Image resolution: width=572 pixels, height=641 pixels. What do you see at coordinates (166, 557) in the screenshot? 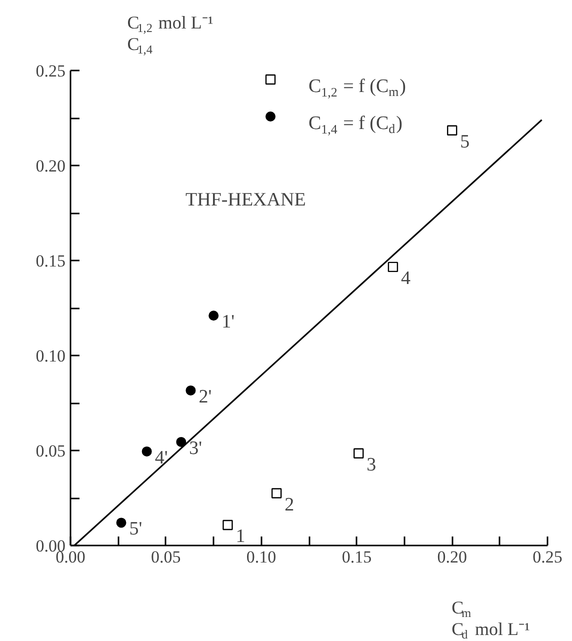
I see `x-tick-label: 0.05` at bounding box center [166, 557].